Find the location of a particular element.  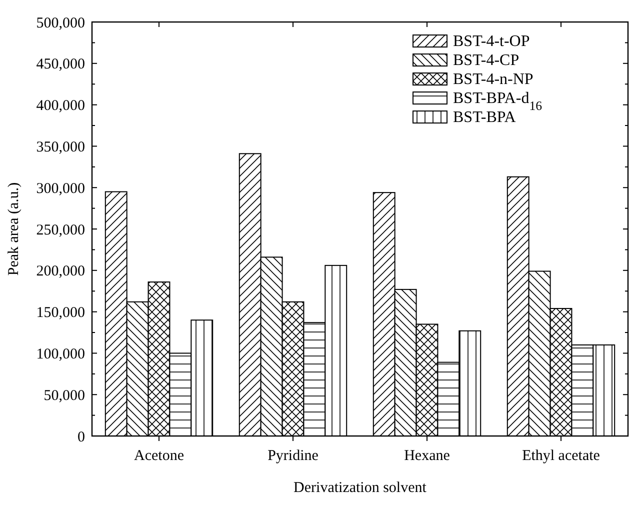

y-tick-label: 100,000 is located at coordinates (60, 354).